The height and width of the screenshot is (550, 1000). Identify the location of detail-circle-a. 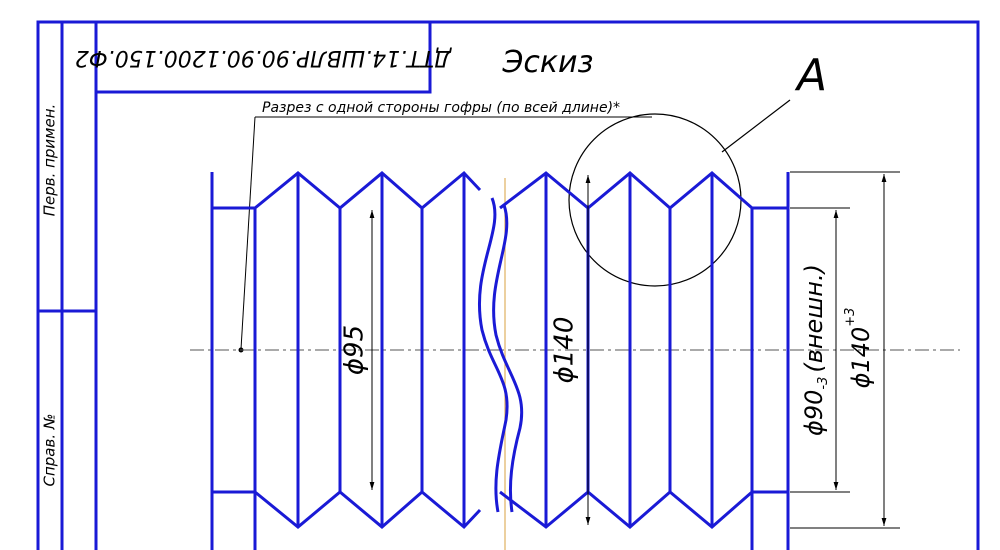
(655, 200).